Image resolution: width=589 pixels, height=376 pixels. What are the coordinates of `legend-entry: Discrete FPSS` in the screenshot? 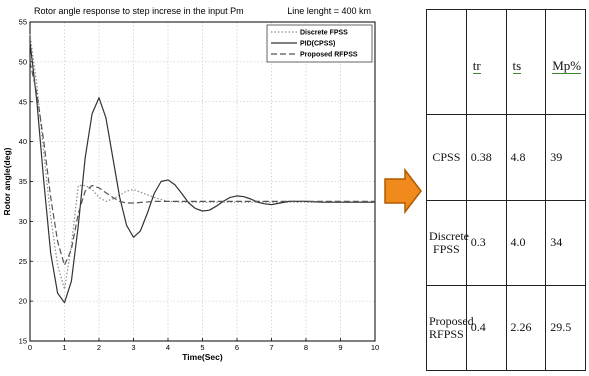 It's located at (324, 33).